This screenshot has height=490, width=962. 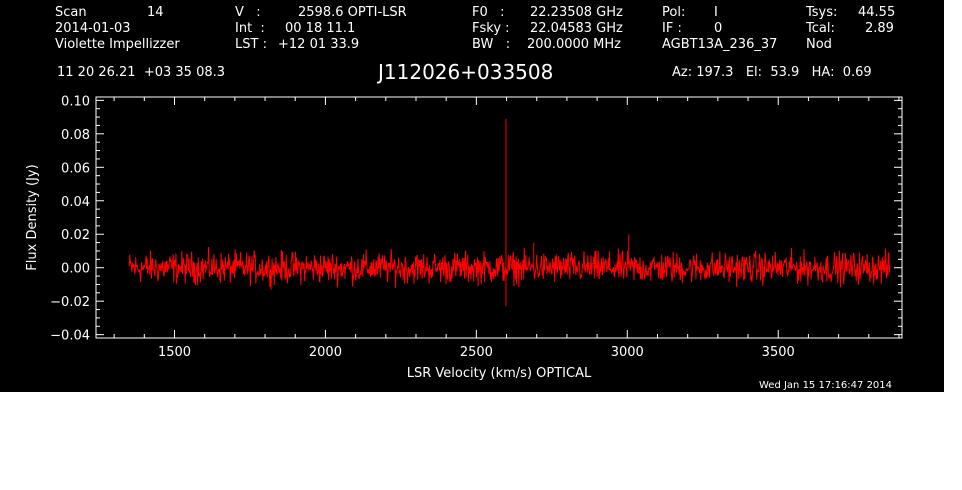 What do you see at coordinates (716, 12) in the screenshot?
I see `pol-value: I` at bounding box center [716, 12].